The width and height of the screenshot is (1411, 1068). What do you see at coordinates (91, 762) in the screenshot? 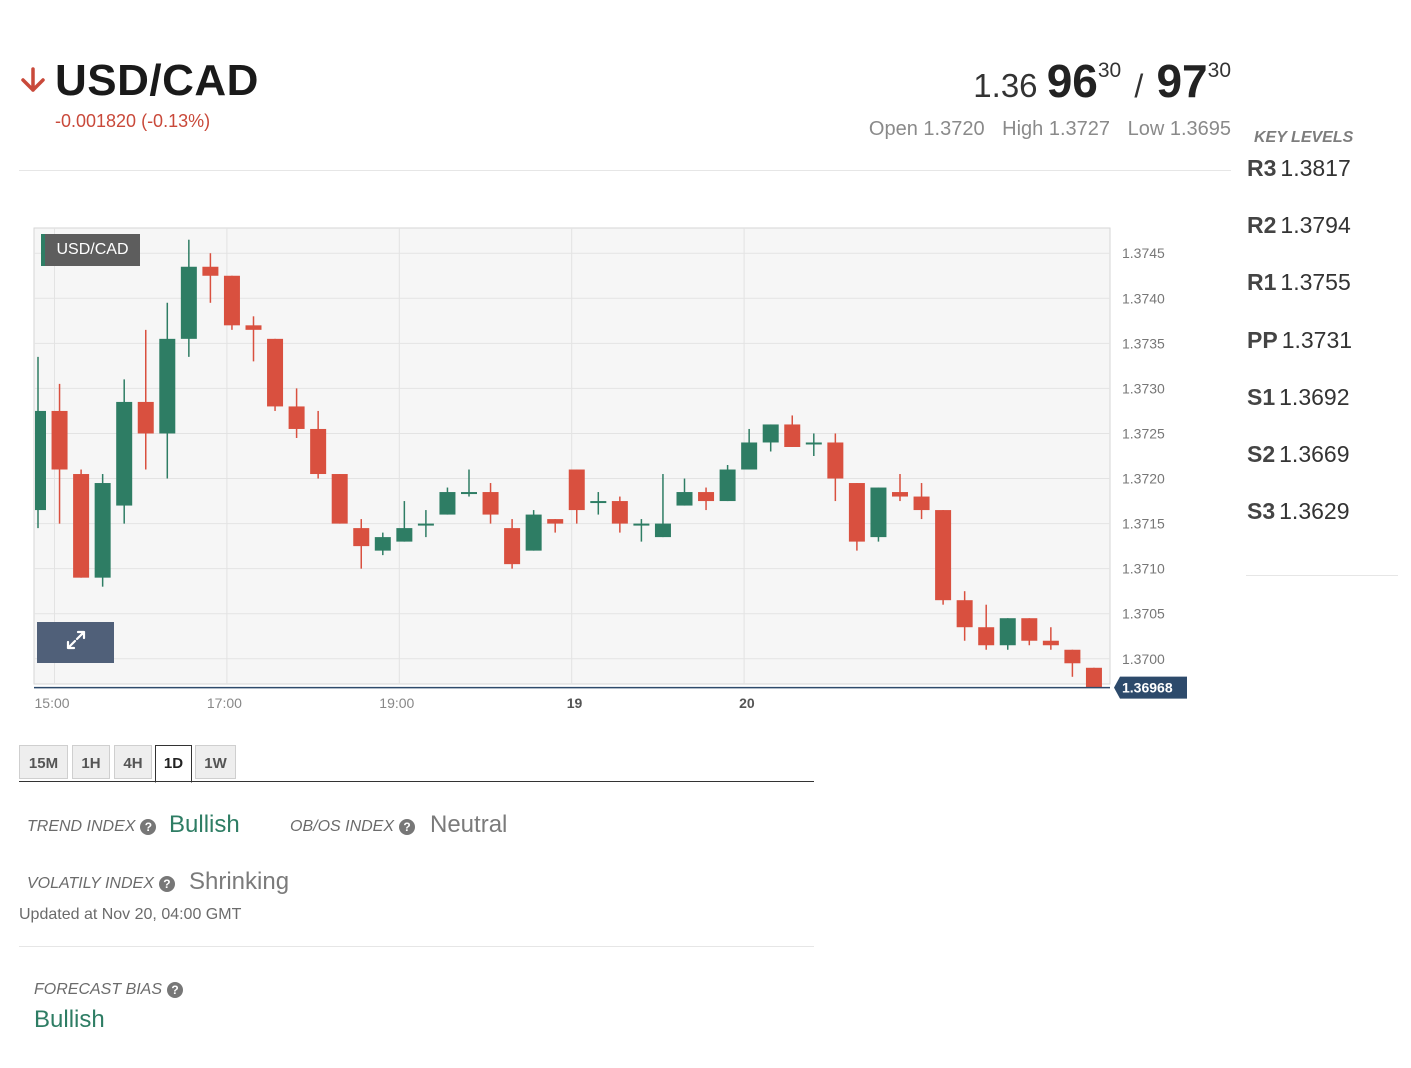
I see `tab-1h: 1H` at bounding box center [91, 762].